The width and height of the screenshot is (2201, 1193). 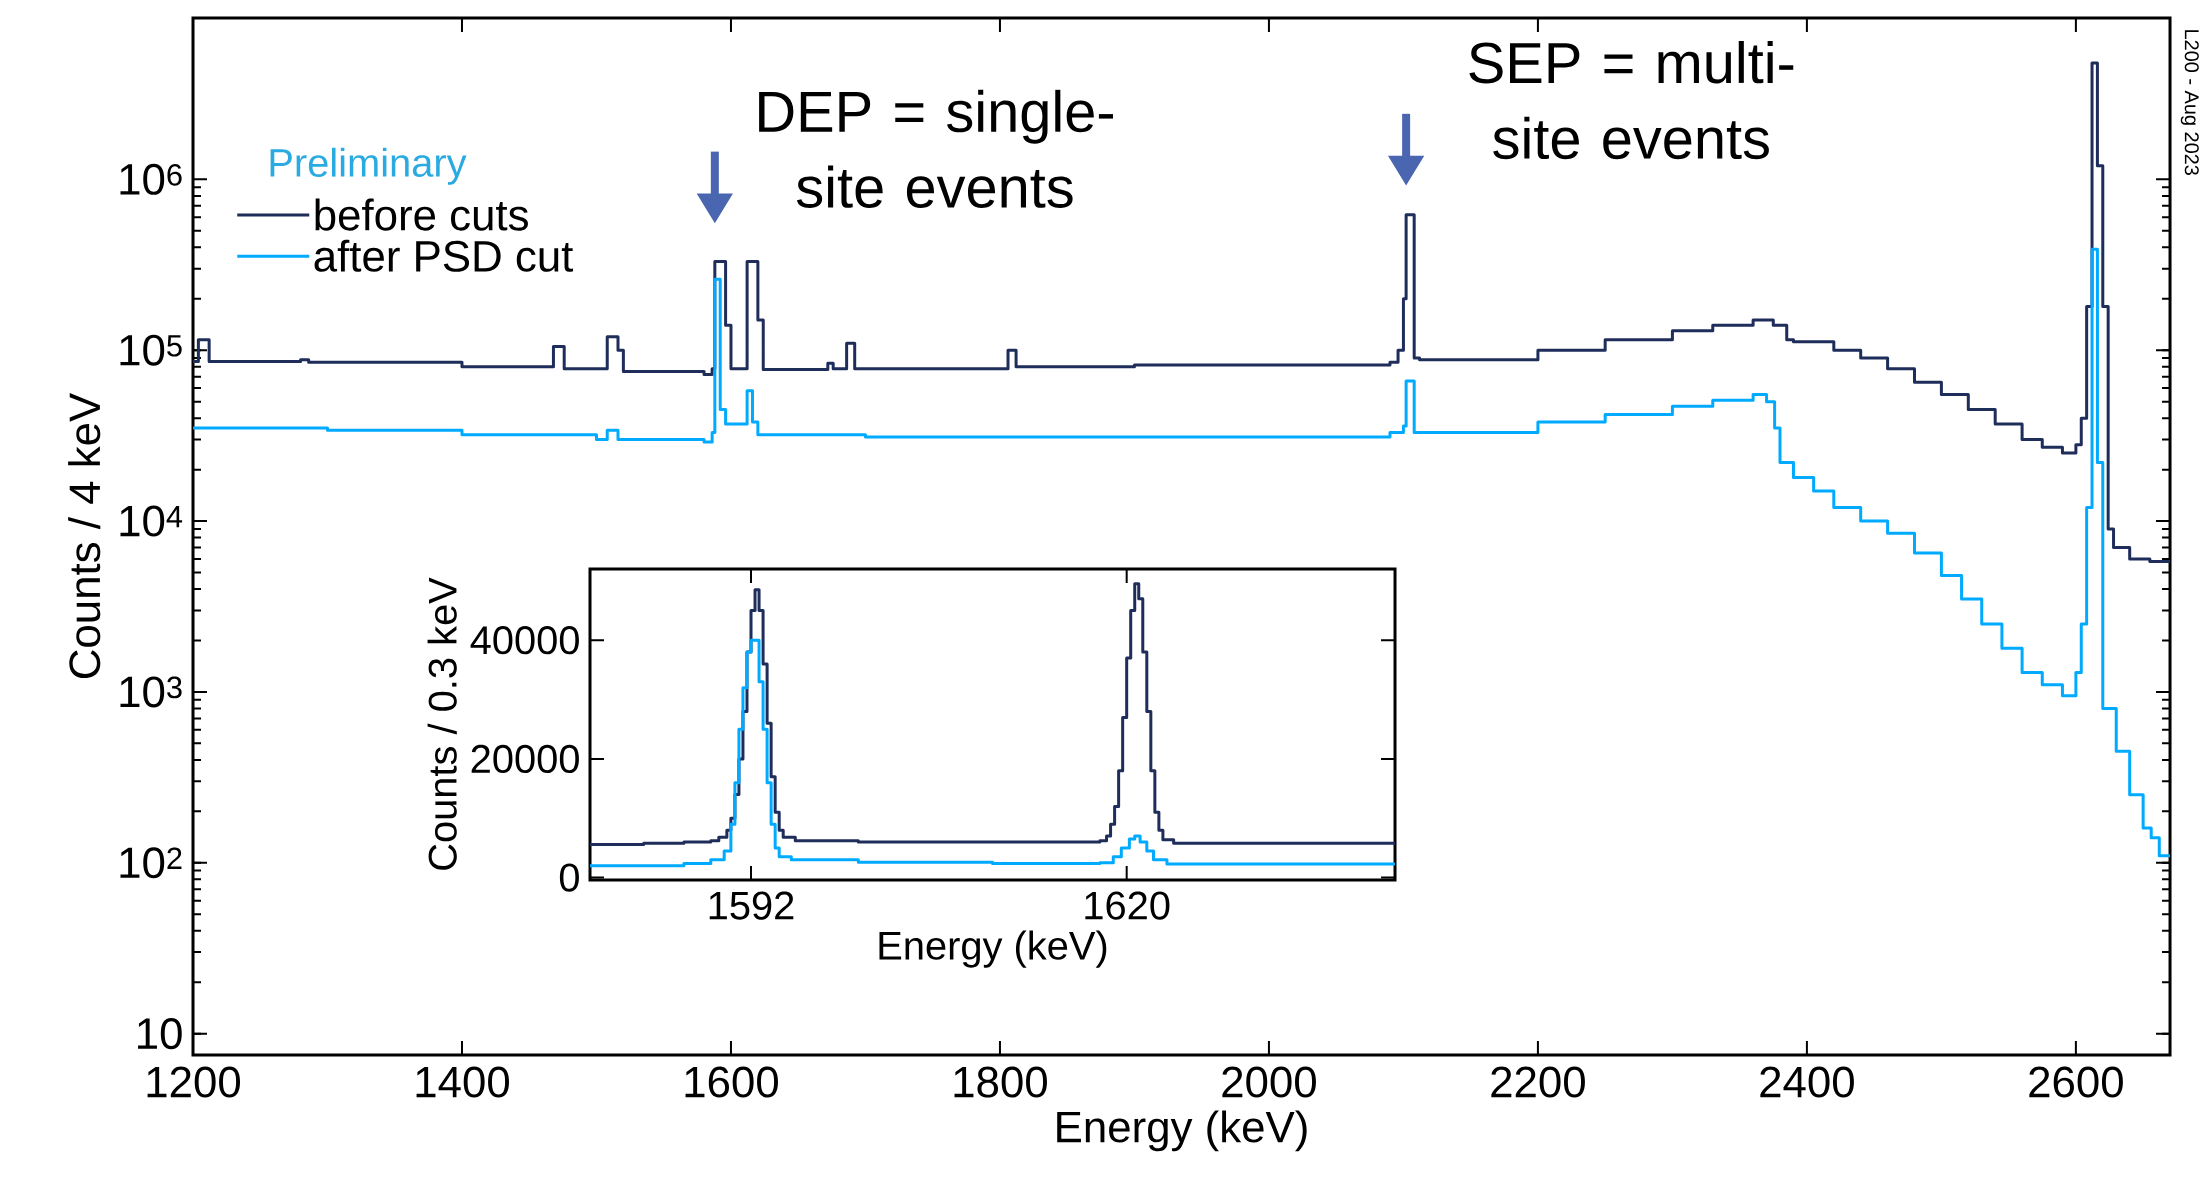 I want to click on annotation: DEP = single-site events, so click(x=936, y=148).